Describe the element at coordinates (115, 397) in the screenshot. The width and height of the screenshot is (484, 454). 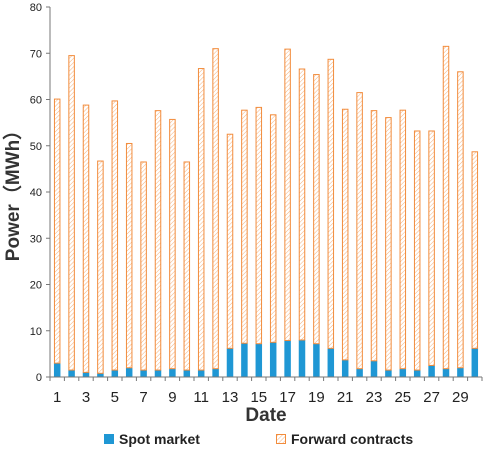
I see `x-tick-label: 5` at that location.